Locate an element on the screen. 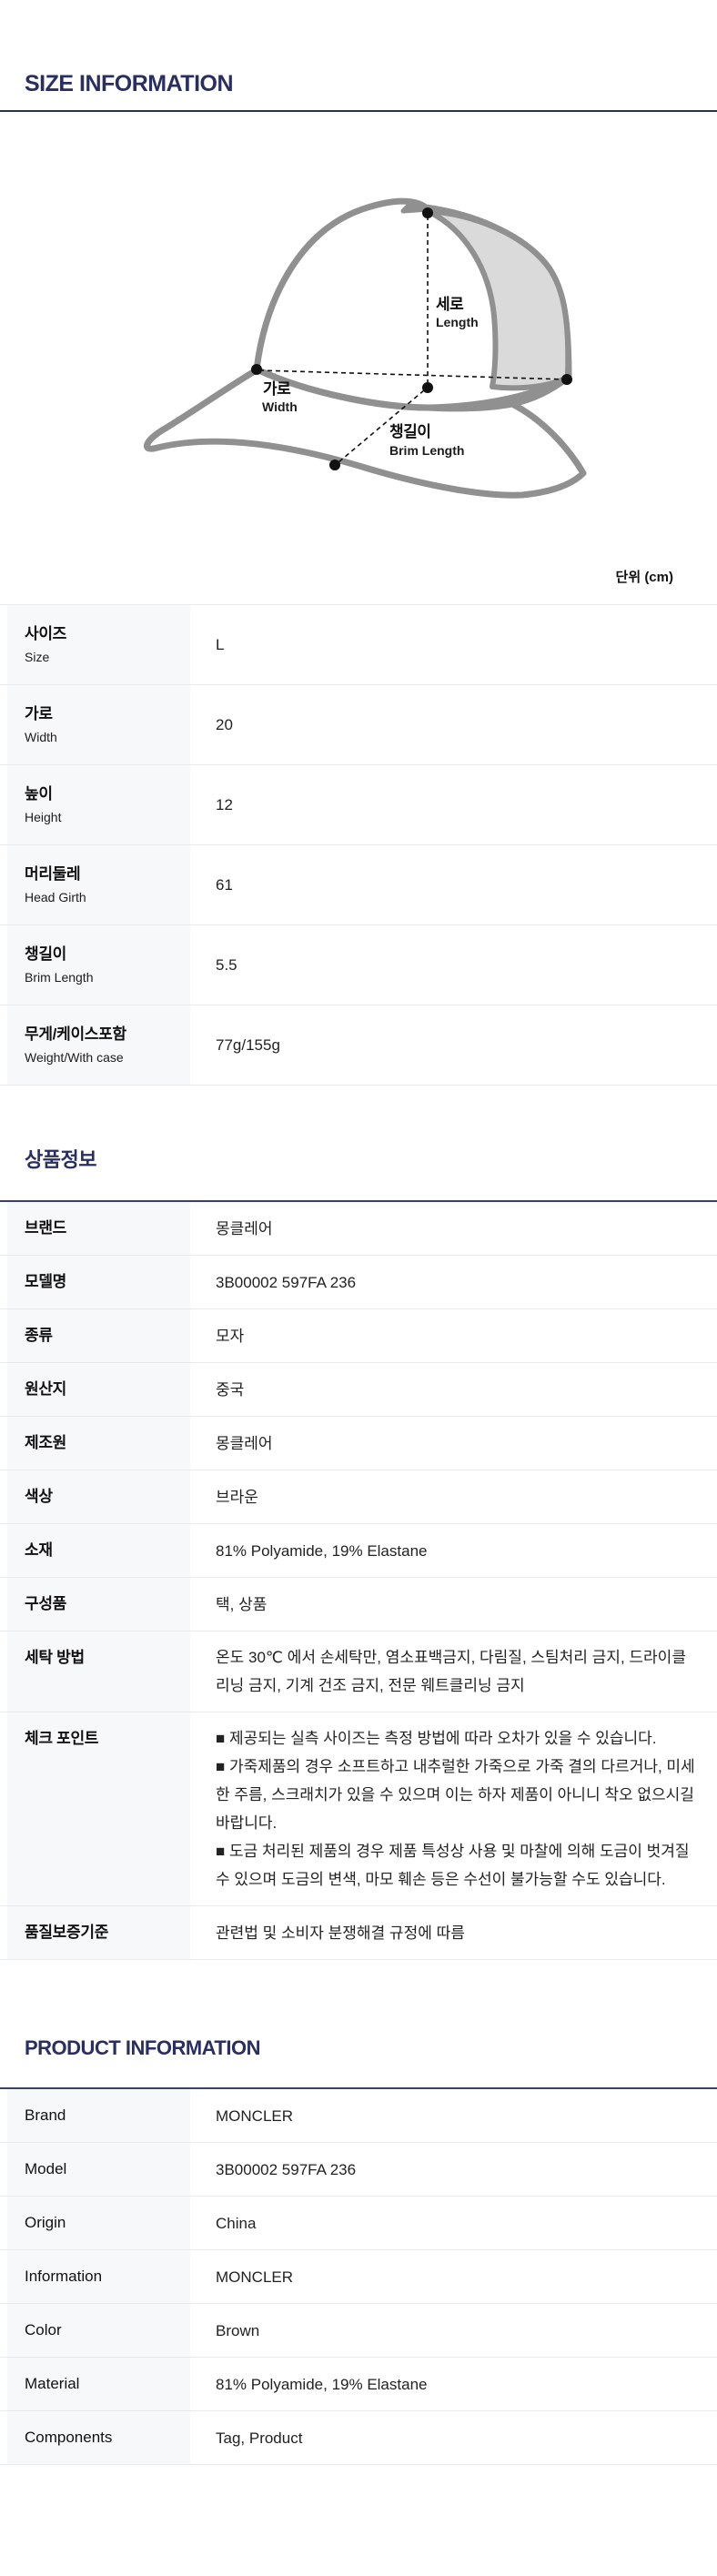 The image size is (717, 2576). kr-table-row: 구성품 택, 상품 is located at coordinates (358, 1604).